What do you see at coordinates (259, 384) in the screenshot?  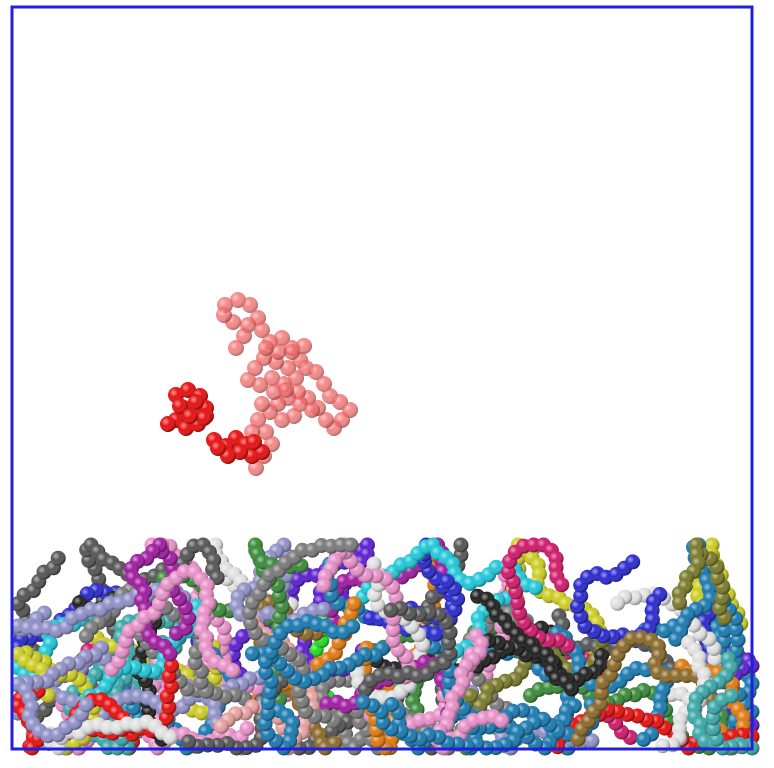 I see `free-polymer-chain` at bounding box center [259, 384].